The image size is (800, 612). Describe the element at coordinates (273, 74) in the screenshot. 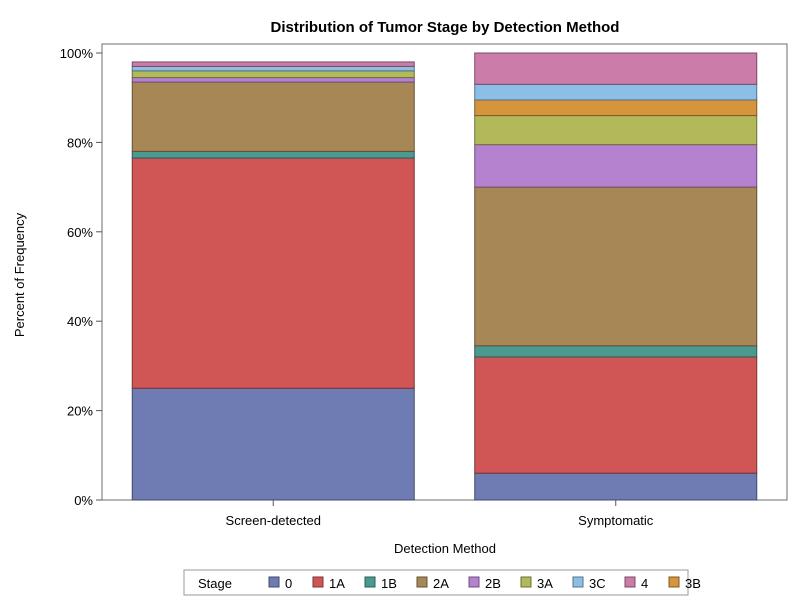

I see `bar-segment-3a-screen-detected` at that location.